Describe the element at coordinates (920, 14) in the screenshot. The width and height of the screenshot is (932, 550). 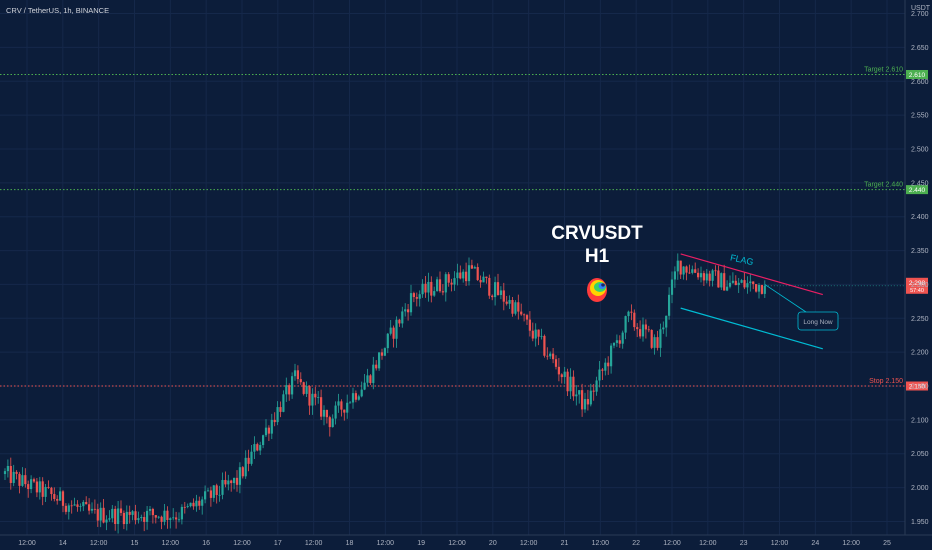
I see `price-tick: 2.700` at that location.